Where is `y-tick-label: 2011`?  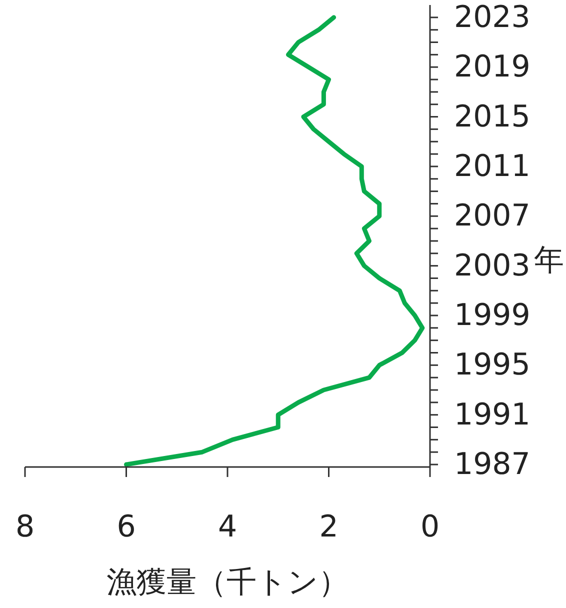 y-tick-label: 2011 is located at coordinates (492, 166).